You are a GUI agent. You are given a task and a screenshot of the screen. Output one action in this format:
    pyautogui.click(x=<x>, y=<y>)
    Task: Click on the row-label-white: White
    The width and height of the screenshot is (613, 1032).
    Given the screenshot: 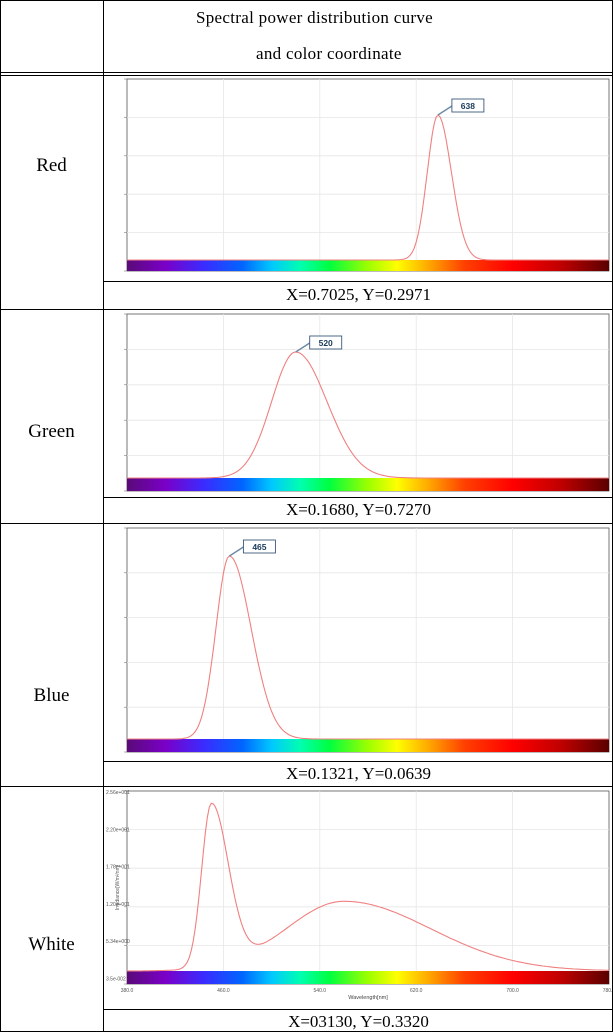 What is the action you would take?
    pyautogui.click(x=51, y=944)
    